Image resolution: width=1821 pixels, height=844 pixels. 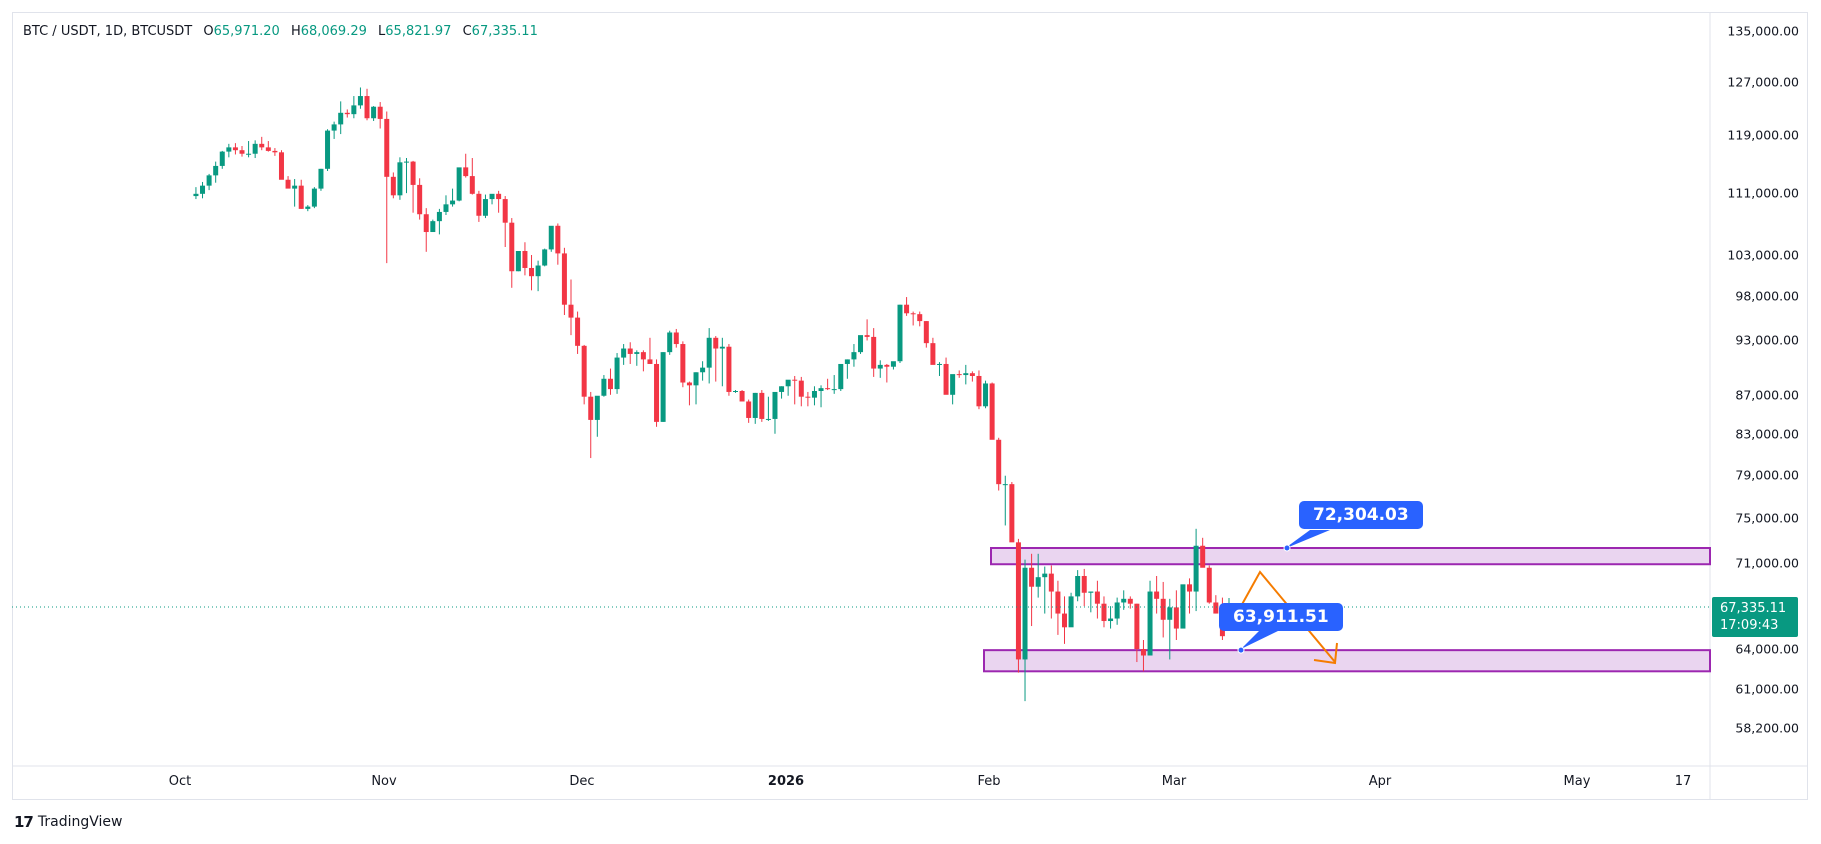 What do you see at coordinates (1753, 608) in the screenshot?
I see `last-price-value: 67,335.11` at bounding box center [1753, 608].